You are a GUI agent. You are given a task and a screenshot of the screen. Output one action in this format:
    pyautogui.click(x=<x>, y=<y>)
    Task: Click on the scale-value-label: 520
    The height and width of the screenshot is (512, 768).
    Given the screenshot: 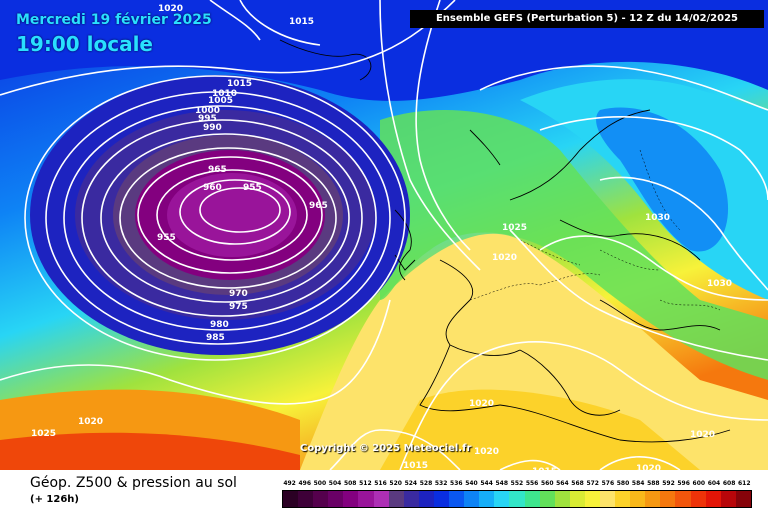 What is the action you would take?
    pyautogui.click(x=395, y=483)
    